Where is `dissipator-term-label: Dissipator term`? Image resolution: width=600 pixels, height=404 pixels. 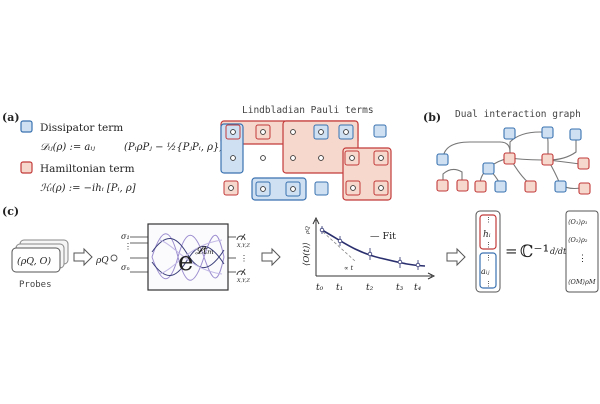 dissipator-term-label: Dissipator term is located at coordinates (81, 128).